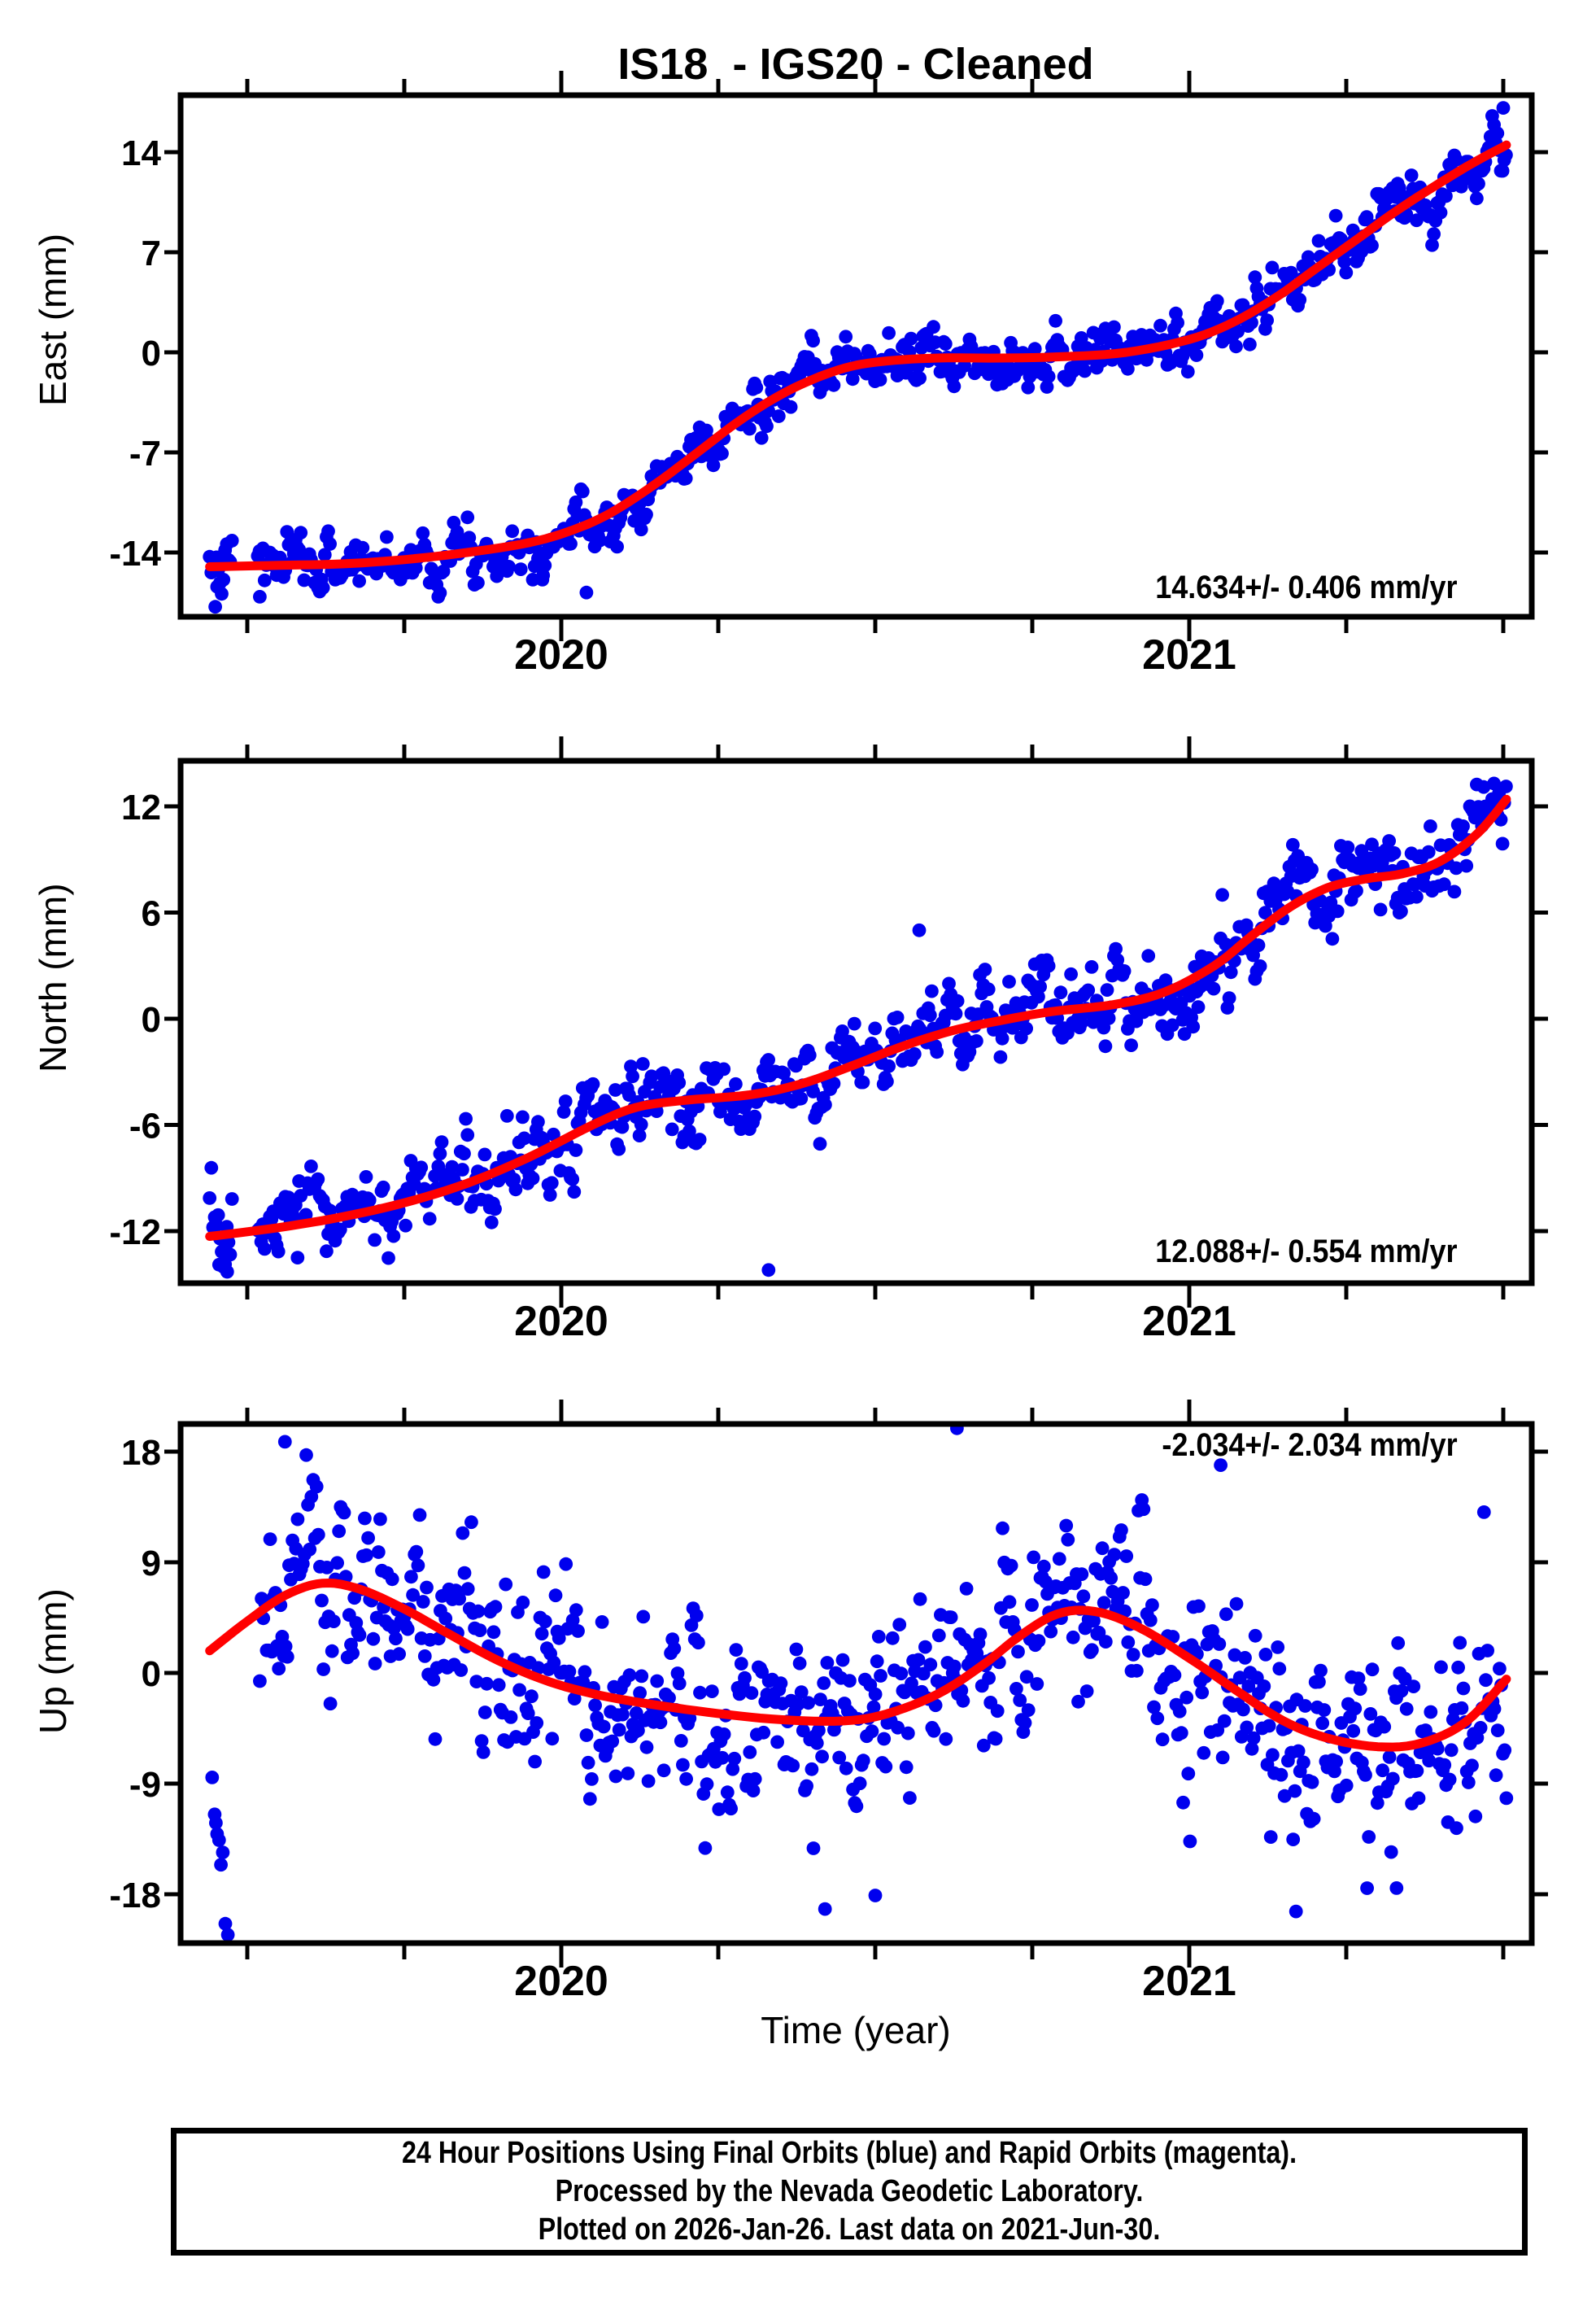  Describe the element at coordinates (53, 978) in the screenshot. I see `north-axis-title: North (mm)` at that location.